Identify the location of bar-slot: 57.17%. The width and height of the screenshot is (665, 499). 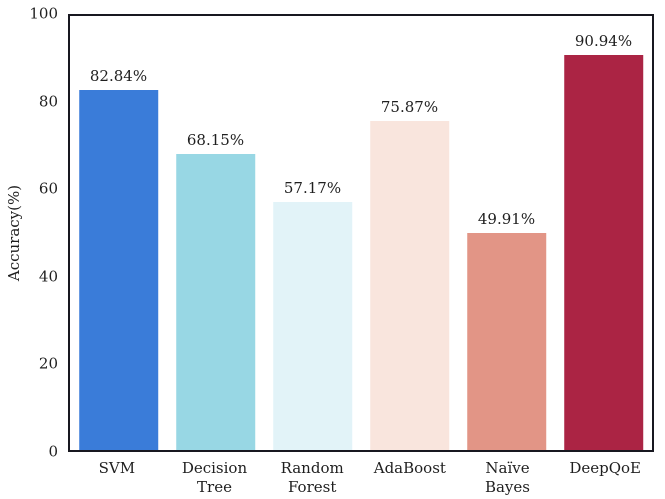
(312, 233).